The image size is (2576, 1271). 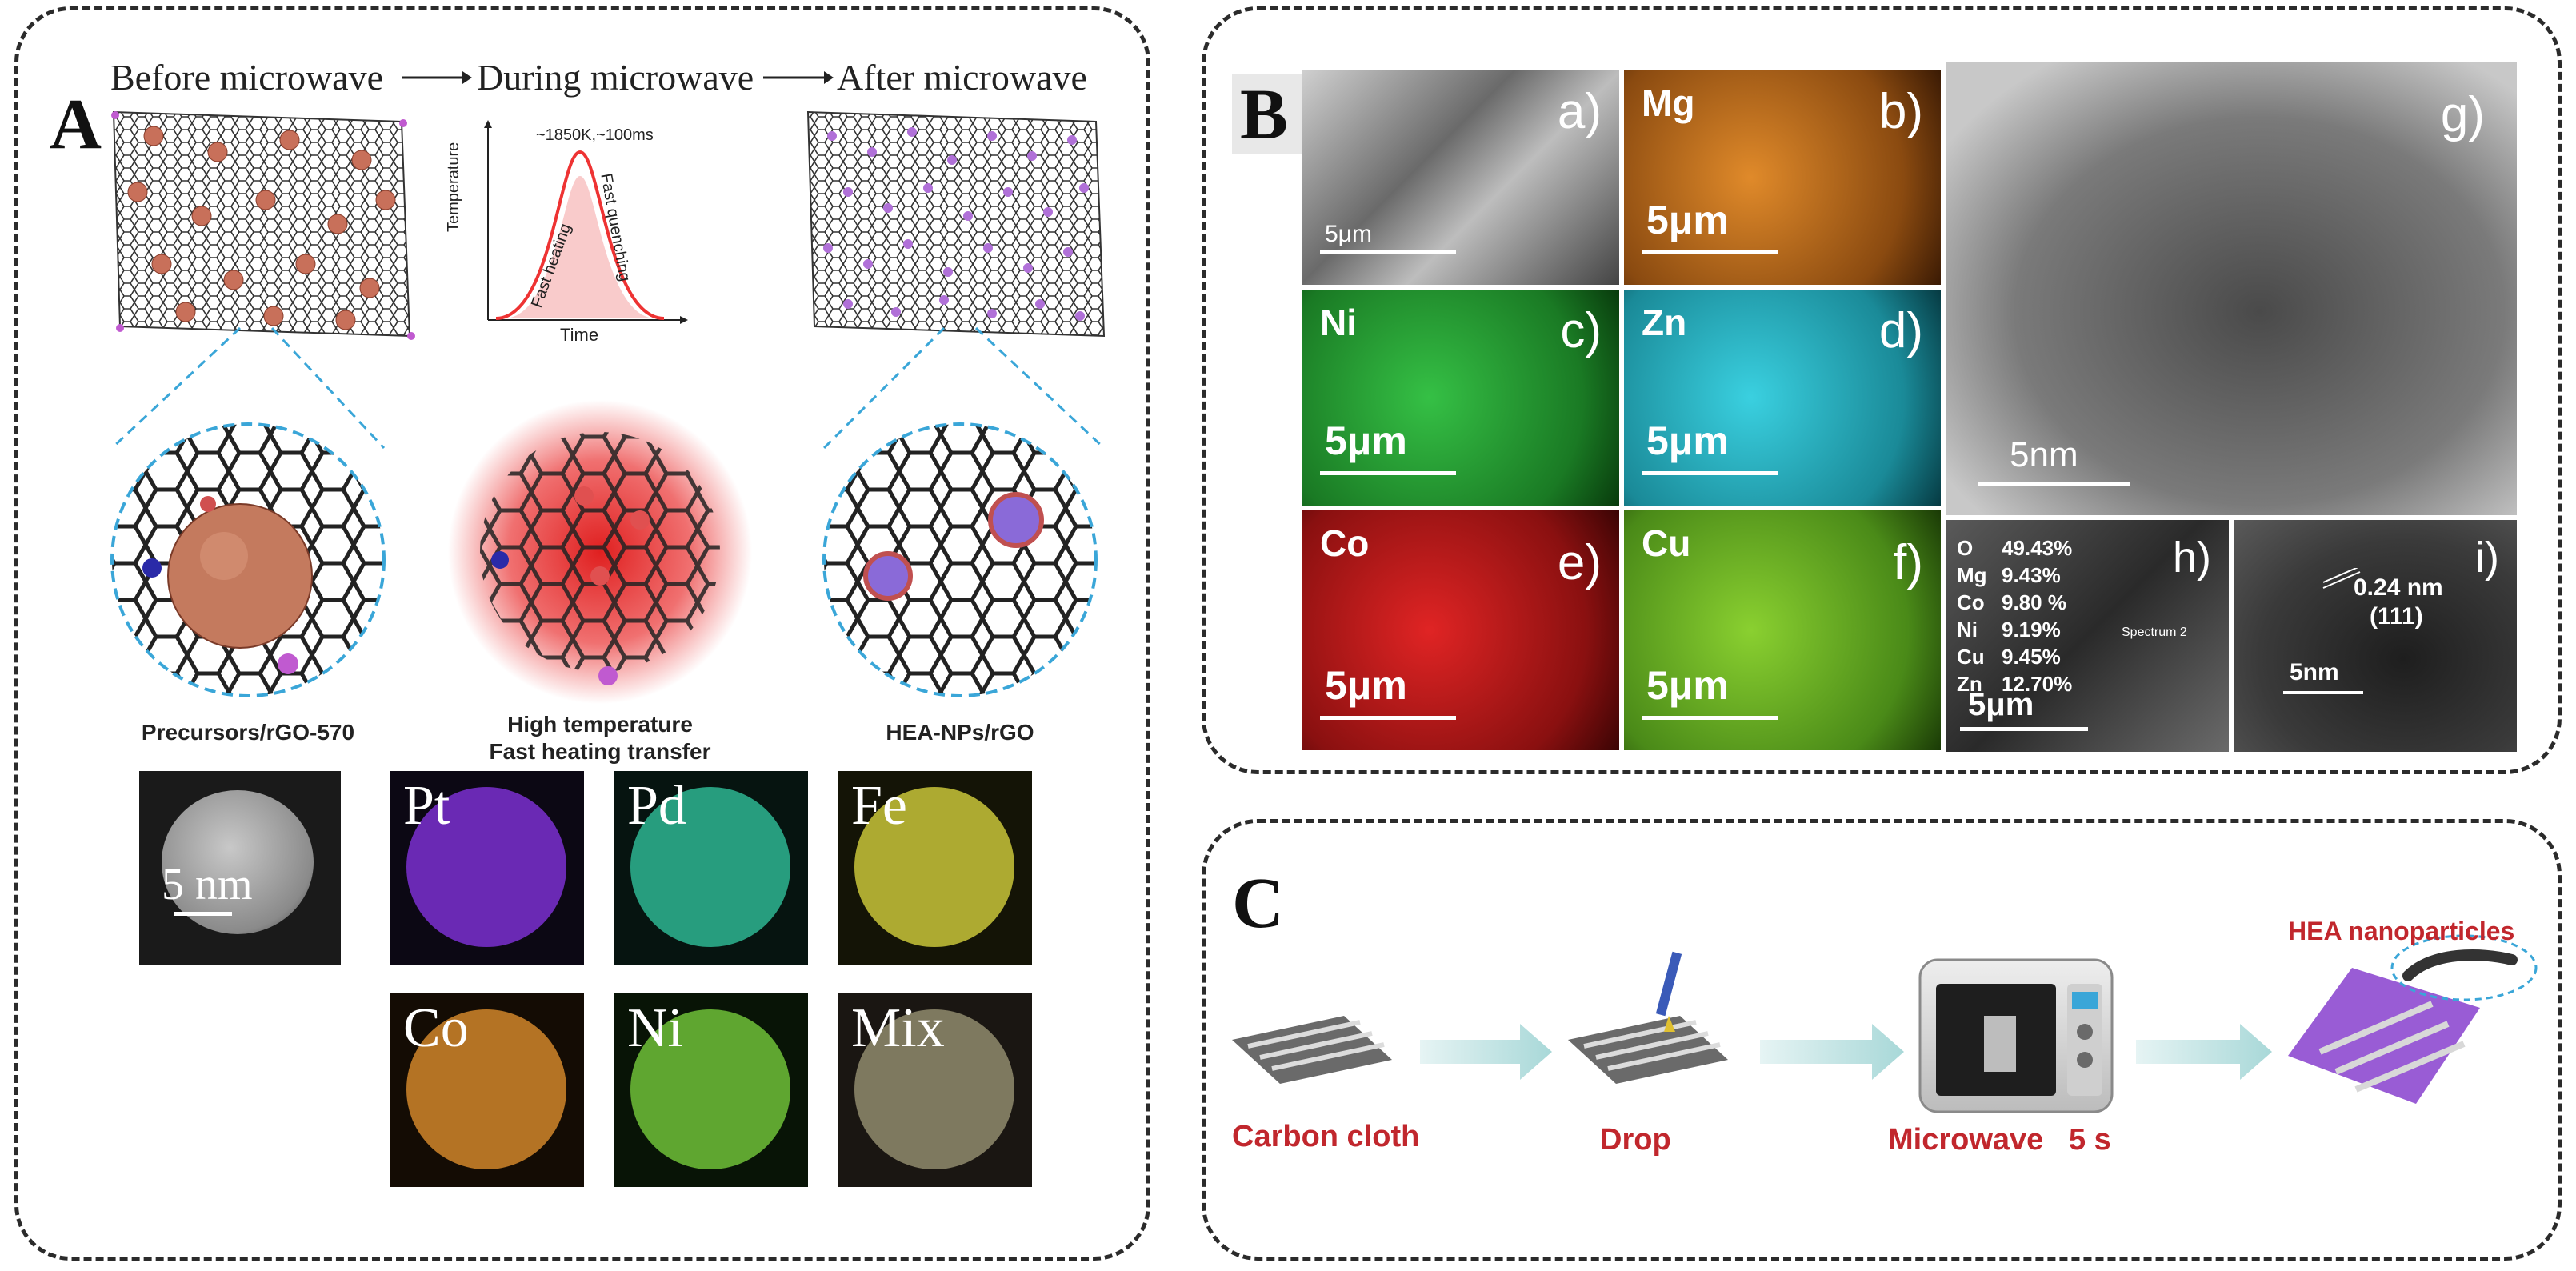 I want to click on temperature-profile-chart, so click(x=576, y=238).